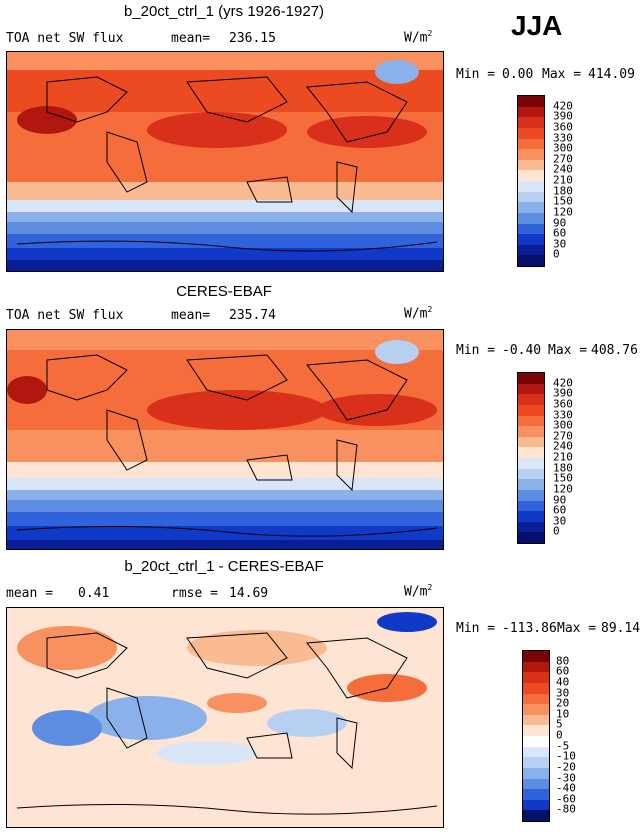  I want to click on panel2-variable-label: TOA net SW flux, so click(65, 315).